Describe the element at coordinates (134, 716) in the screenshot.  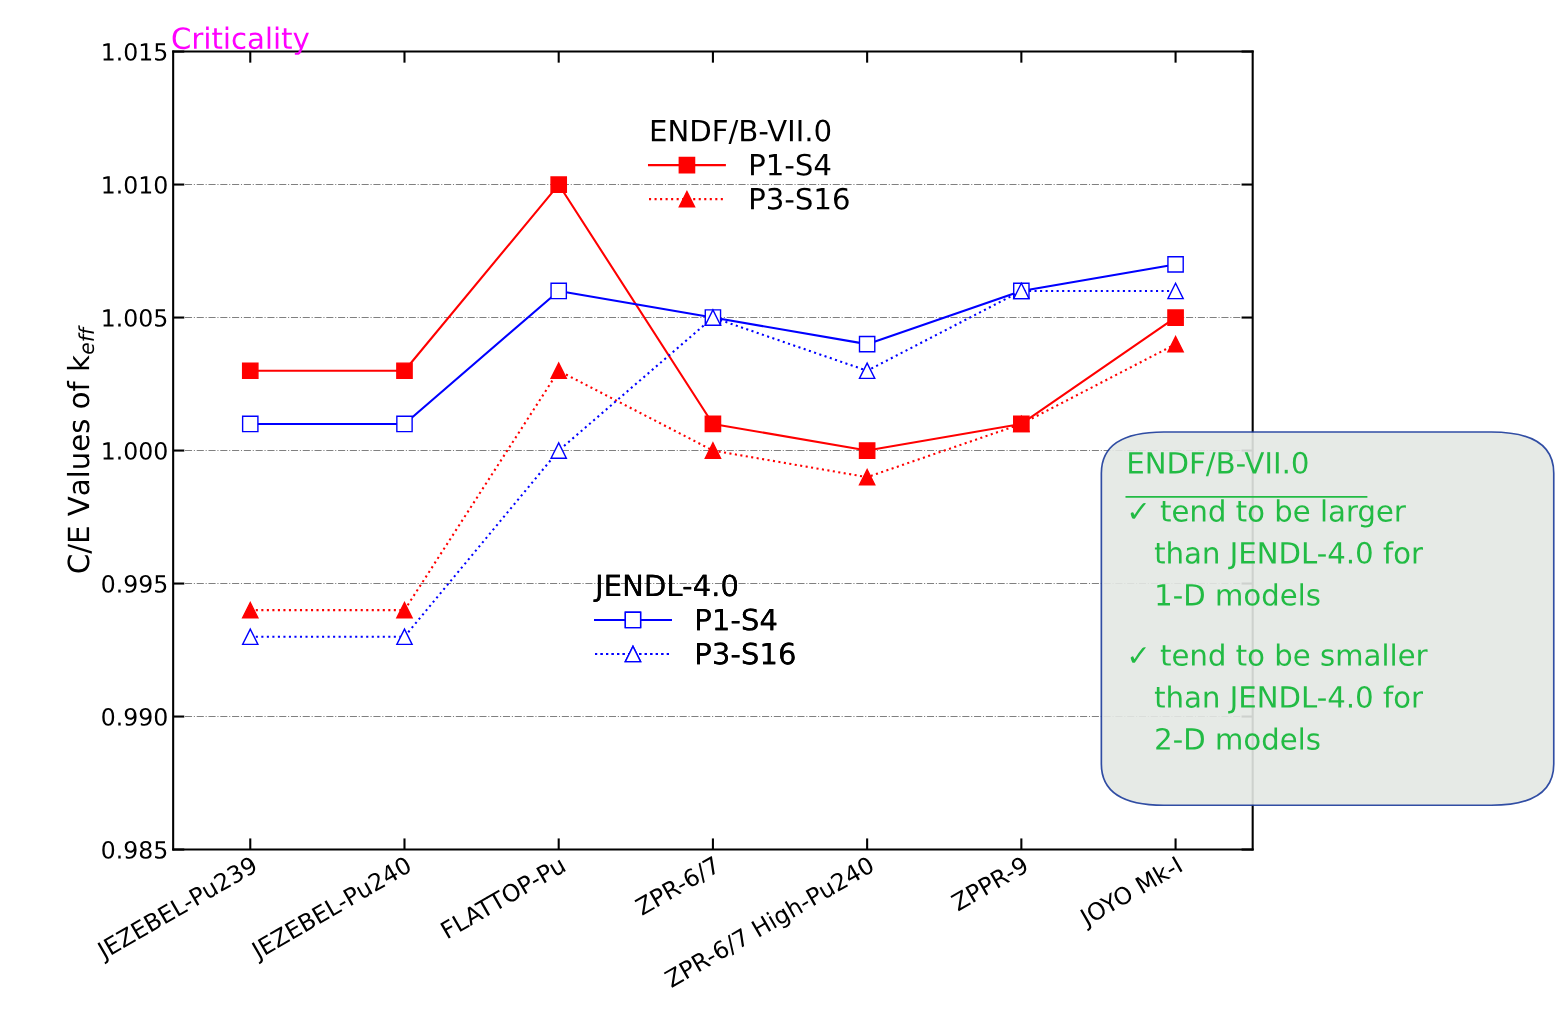
I see `y-tick-label: 0.990` at that location.